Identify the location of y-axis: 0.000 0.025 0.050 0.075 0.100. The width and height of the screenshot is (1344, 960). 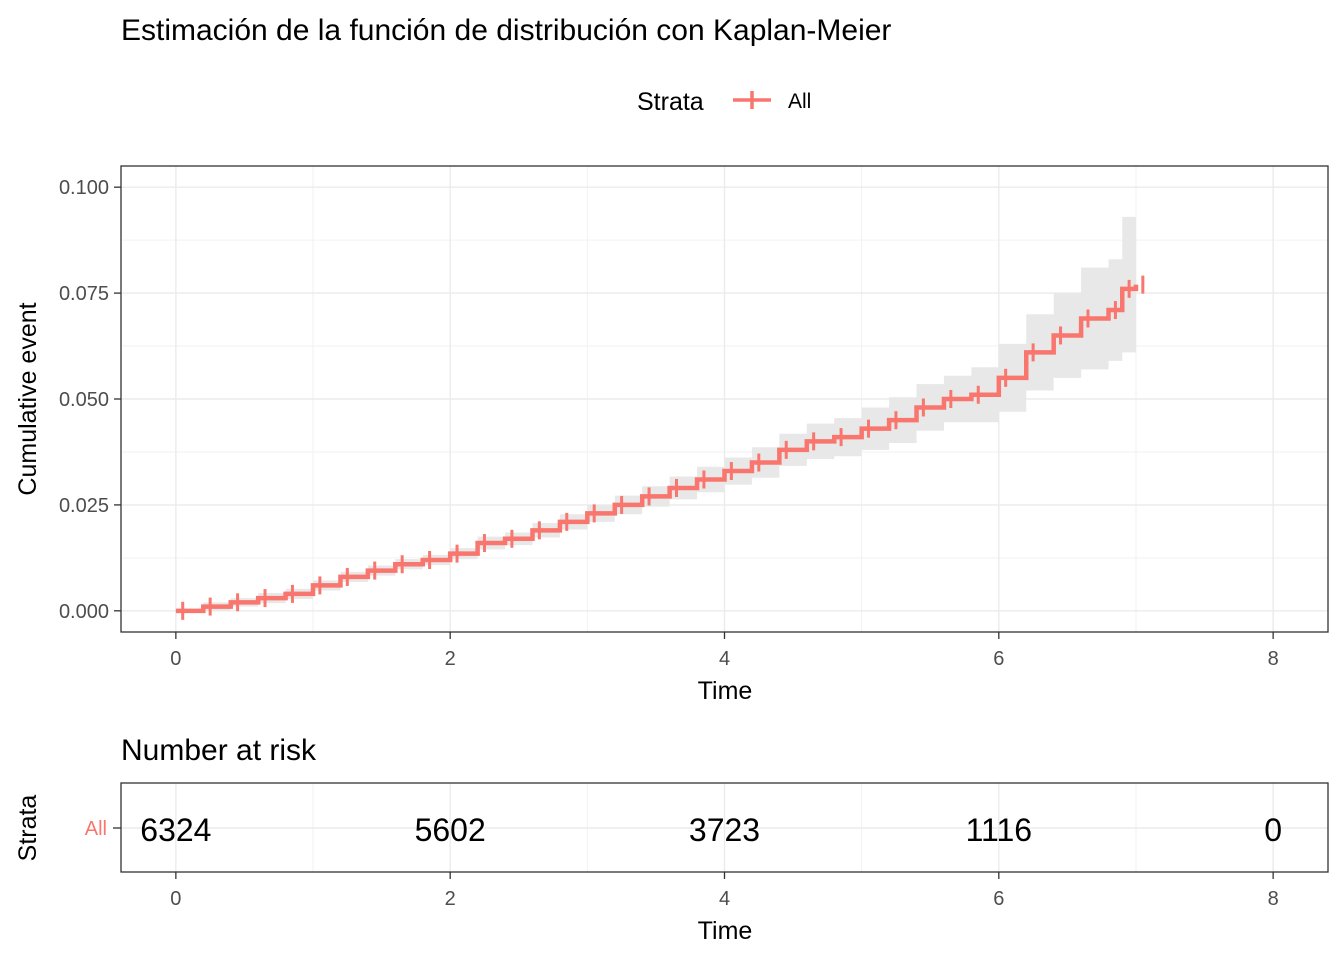
(90, 400).